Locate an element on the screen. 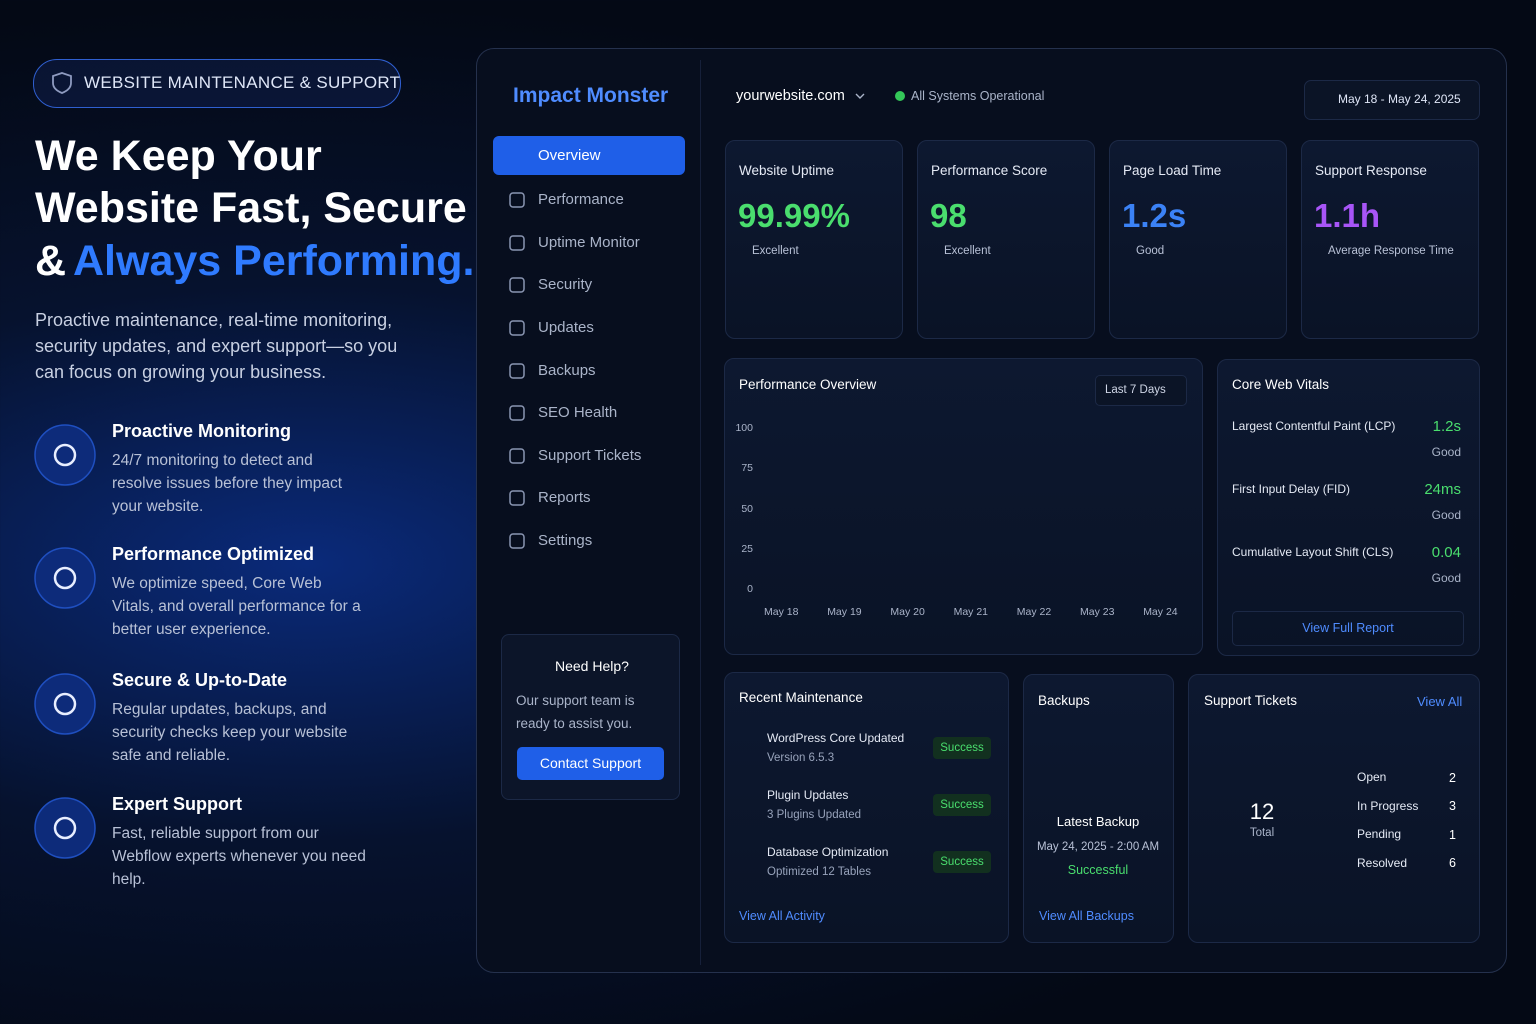 This screenshot has width=1536, height=1024. x-tick-label: May 23 is located at coordinates (1097, 612).